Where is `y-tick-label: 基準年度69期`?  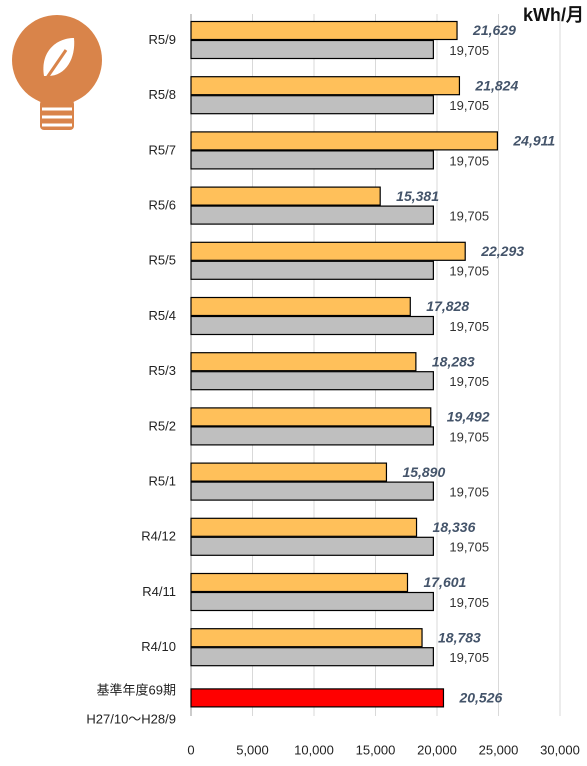
y-tick-label: 基準年度69期 is located at coordinates (136, 689).